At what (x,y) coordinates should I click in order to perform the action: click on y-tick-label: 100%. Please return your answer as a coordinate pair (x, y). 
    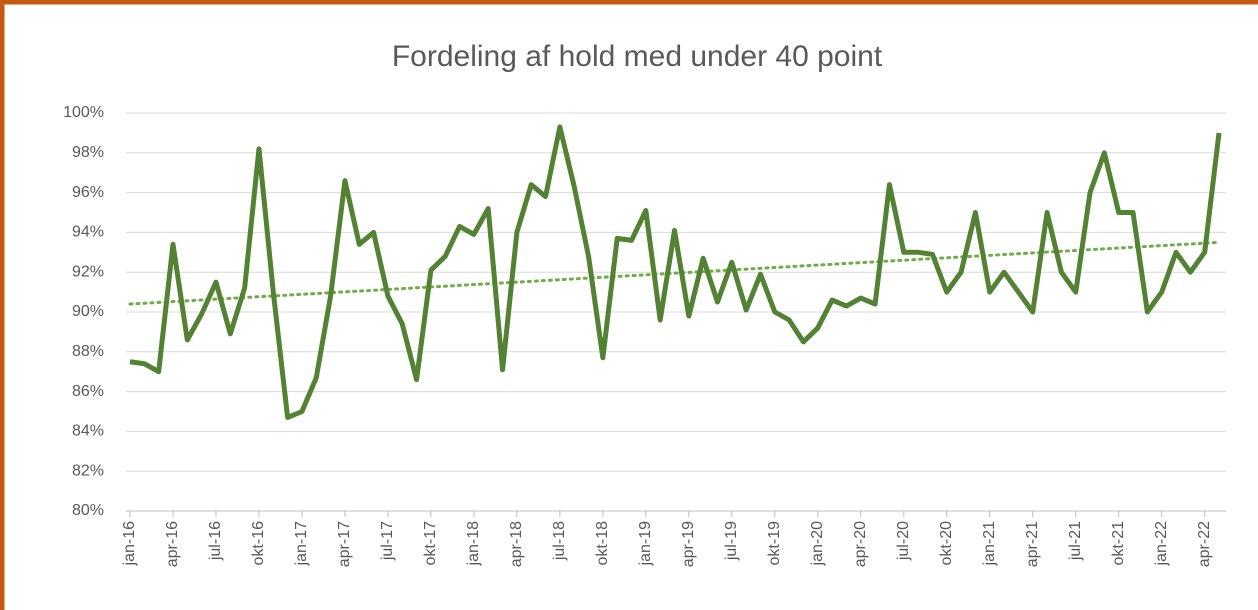
    Looking at the image, I should click on (83, 112).